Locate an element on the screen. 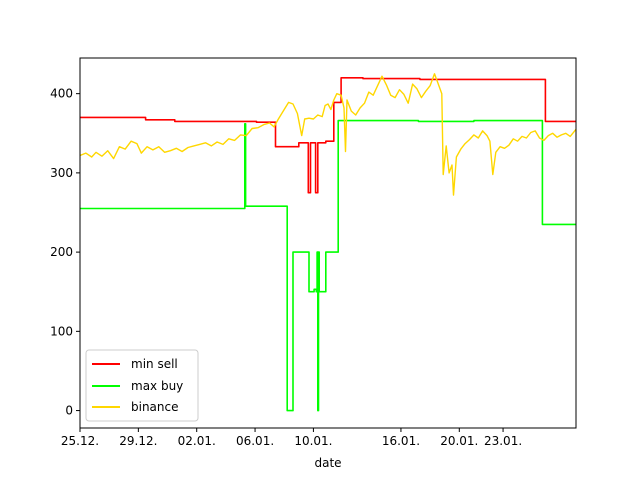  y-tick-label: 400 is located at coordinates (61, 94).